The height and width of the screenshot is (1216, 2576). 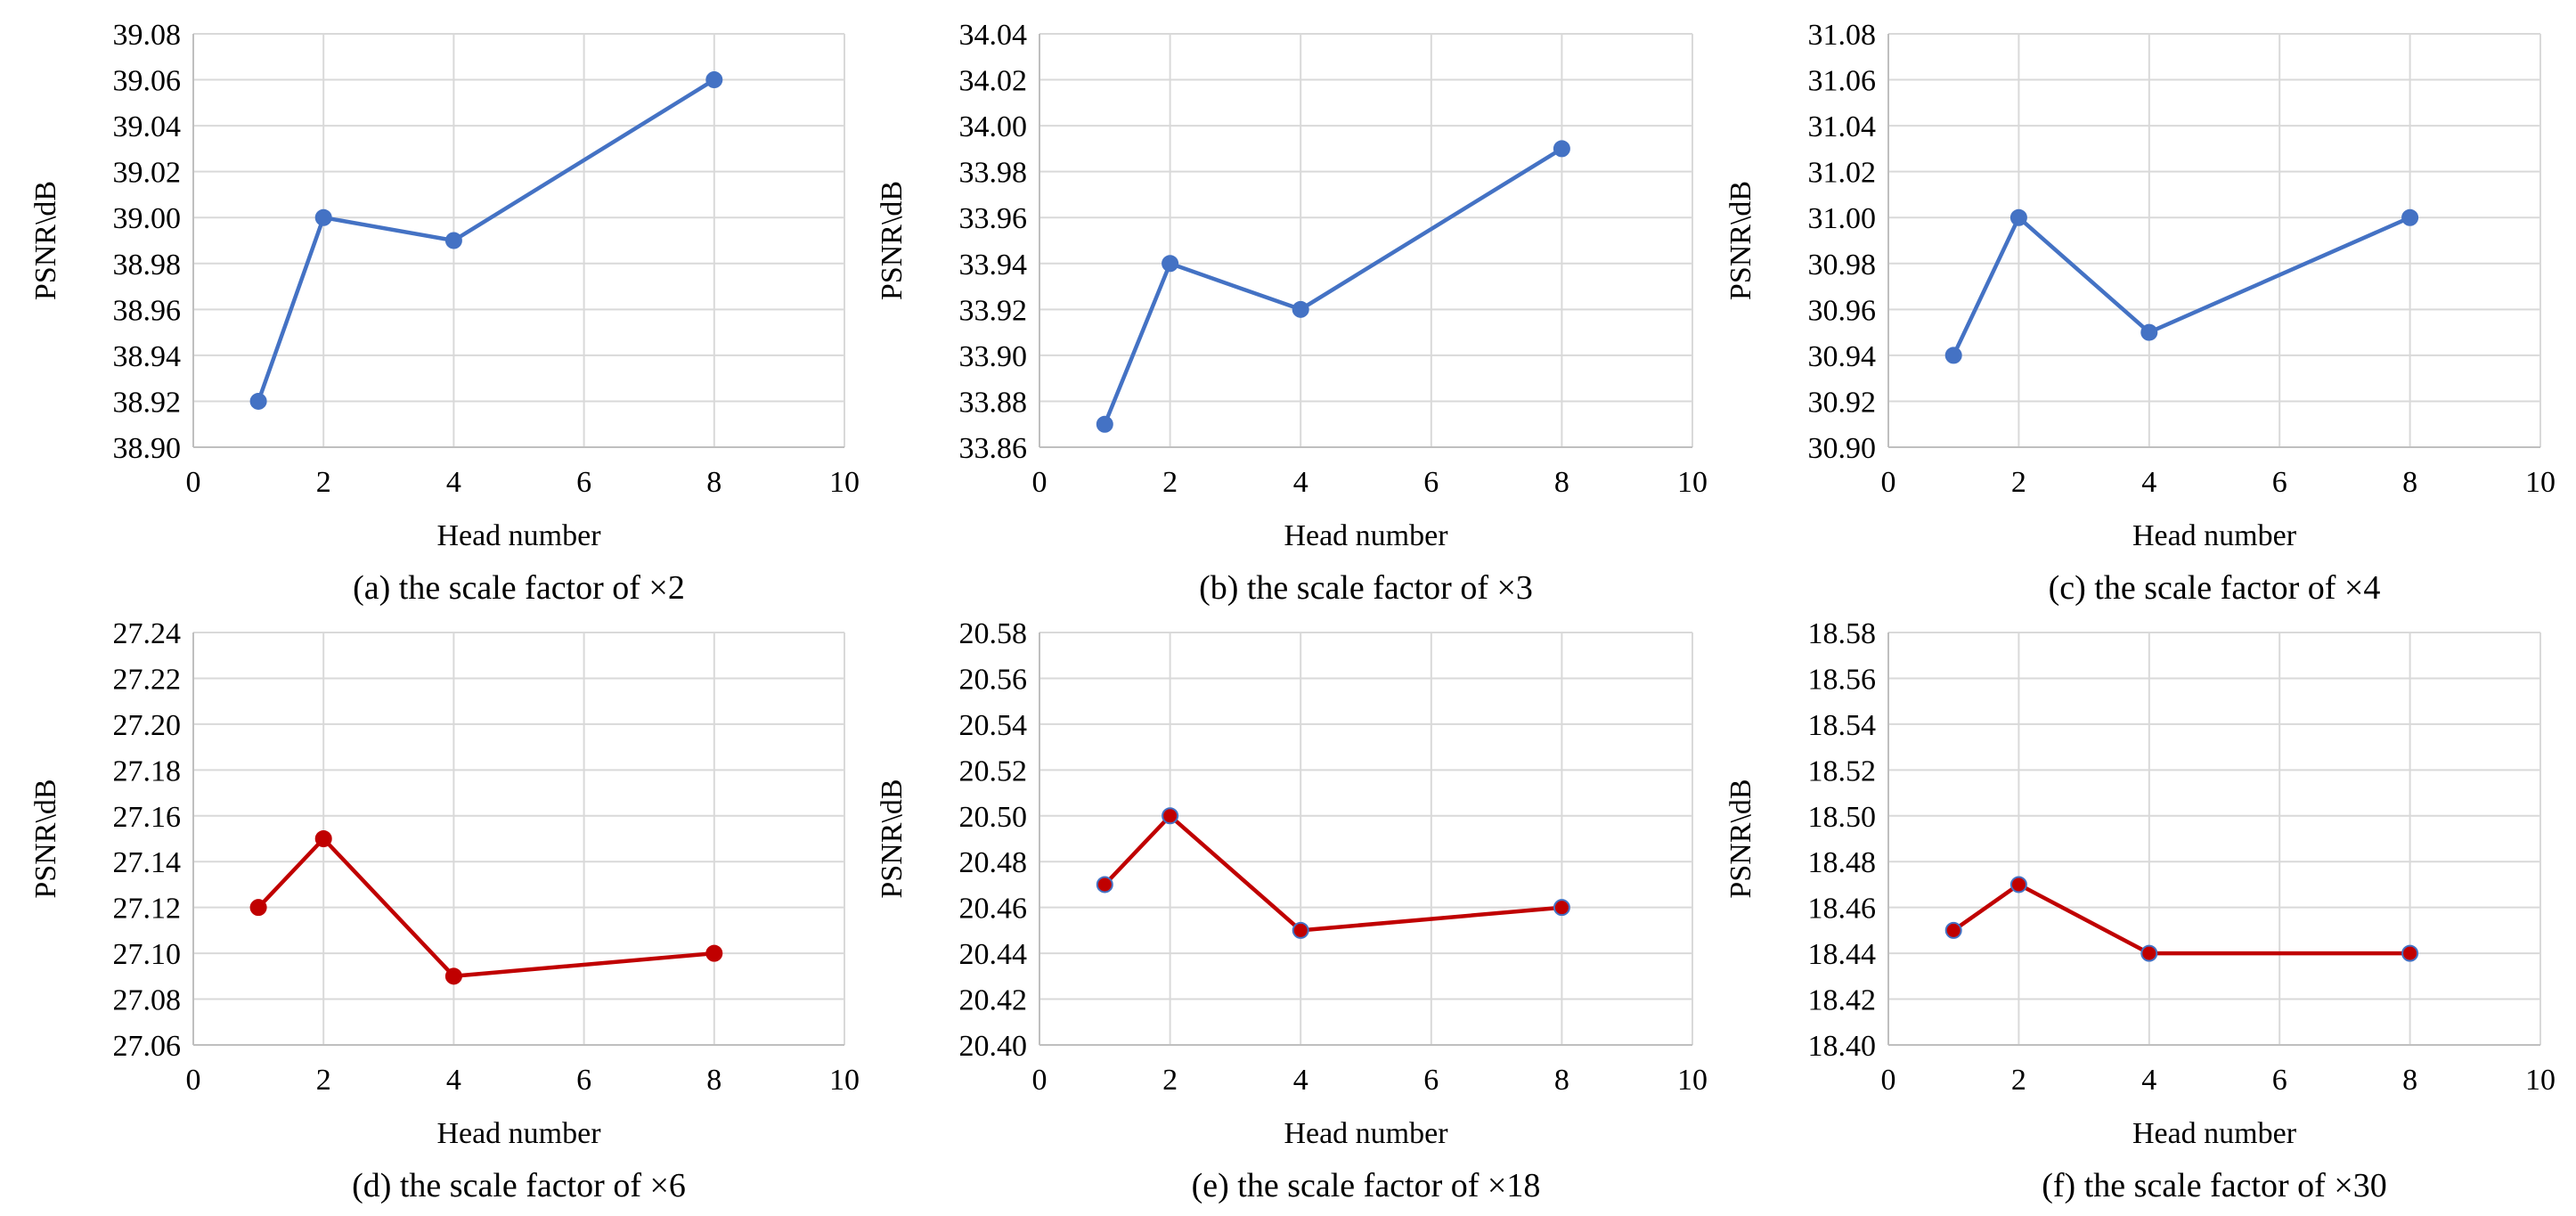 What do you see at coordinates (148, 725) in the screenshot?
I see `y-tick-label: 27.20` at bounding box center [148, 725].